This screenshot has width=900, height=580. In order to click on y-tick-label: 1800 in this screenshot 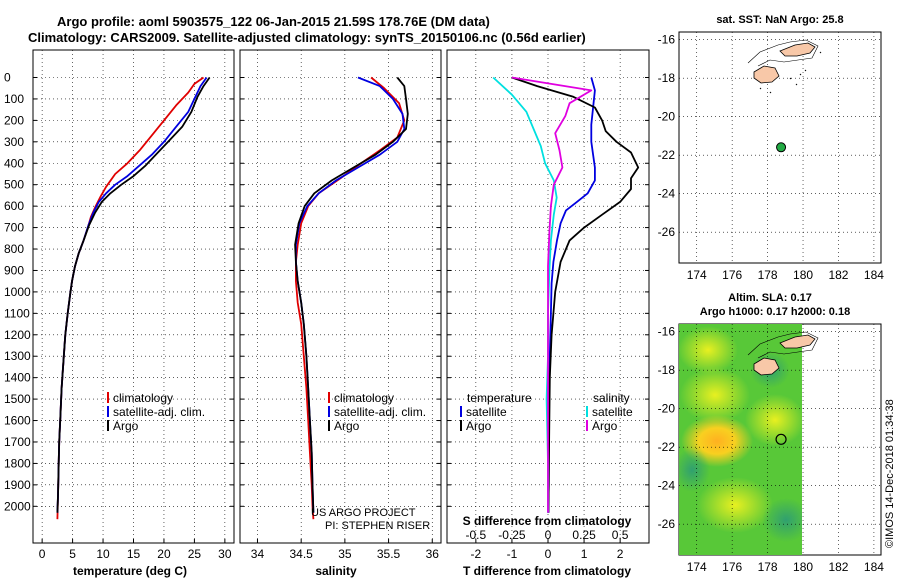, I will do `click(17, 463)`.